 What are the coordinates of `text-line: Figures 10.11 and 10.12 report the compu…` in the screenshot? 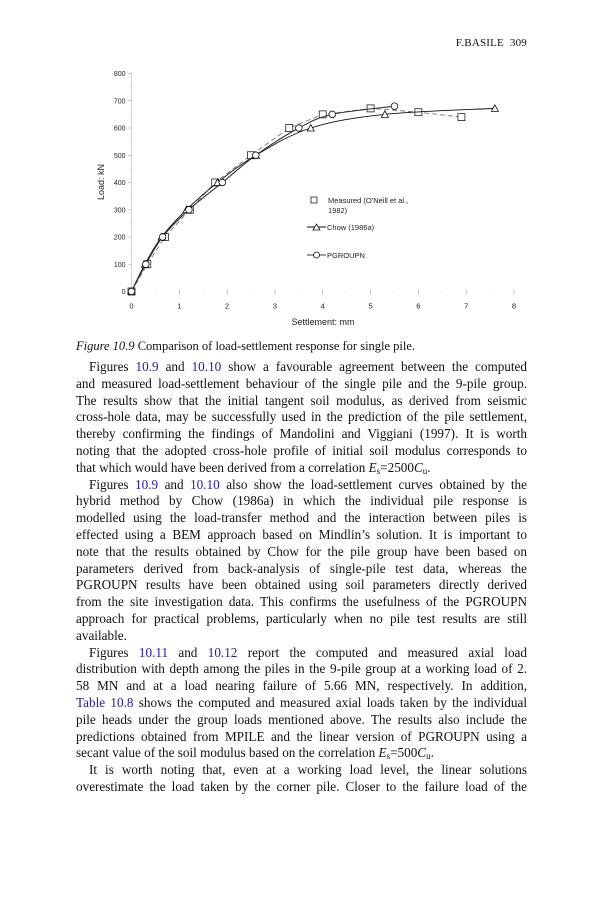 It's located at (301, 653).